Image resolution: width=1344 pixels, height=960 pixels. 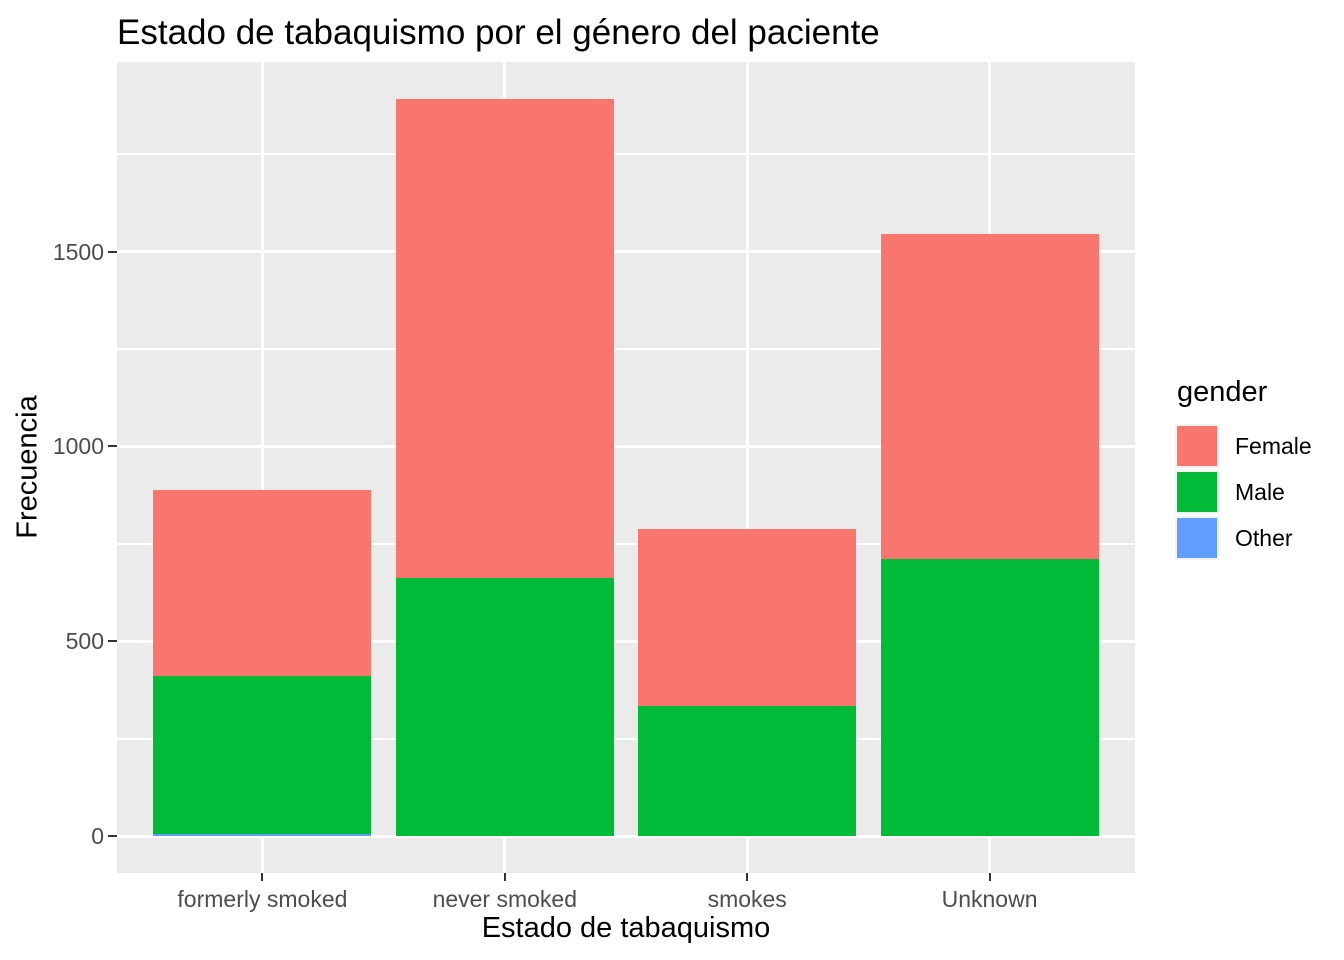 I want to click on legend-swatch-other, so click(x=1197, y=538).